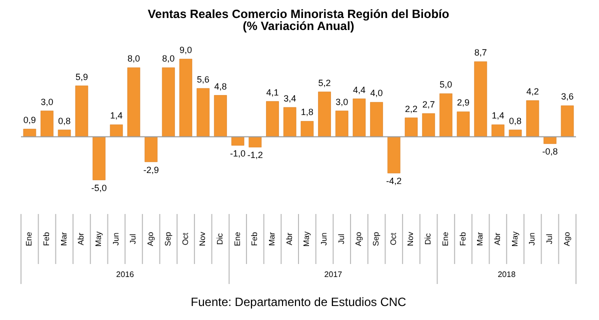  What do you see at coordinates (394, 181) in the screenshot?
I see `data-label: -4,2` at bounding box center [394, 181].